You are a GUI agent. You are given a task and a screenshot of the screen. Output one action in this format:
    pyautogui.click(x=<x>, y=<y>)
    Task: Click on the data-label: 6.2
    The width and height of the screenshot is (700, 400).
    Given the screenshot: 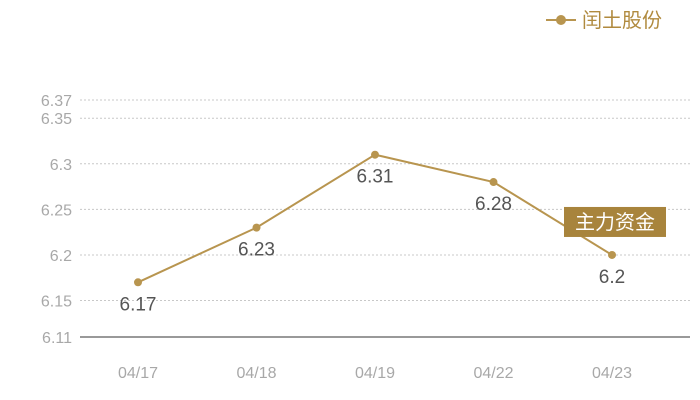 What is the action you would take?
    pyautogui.click(x=612, y=277)
    